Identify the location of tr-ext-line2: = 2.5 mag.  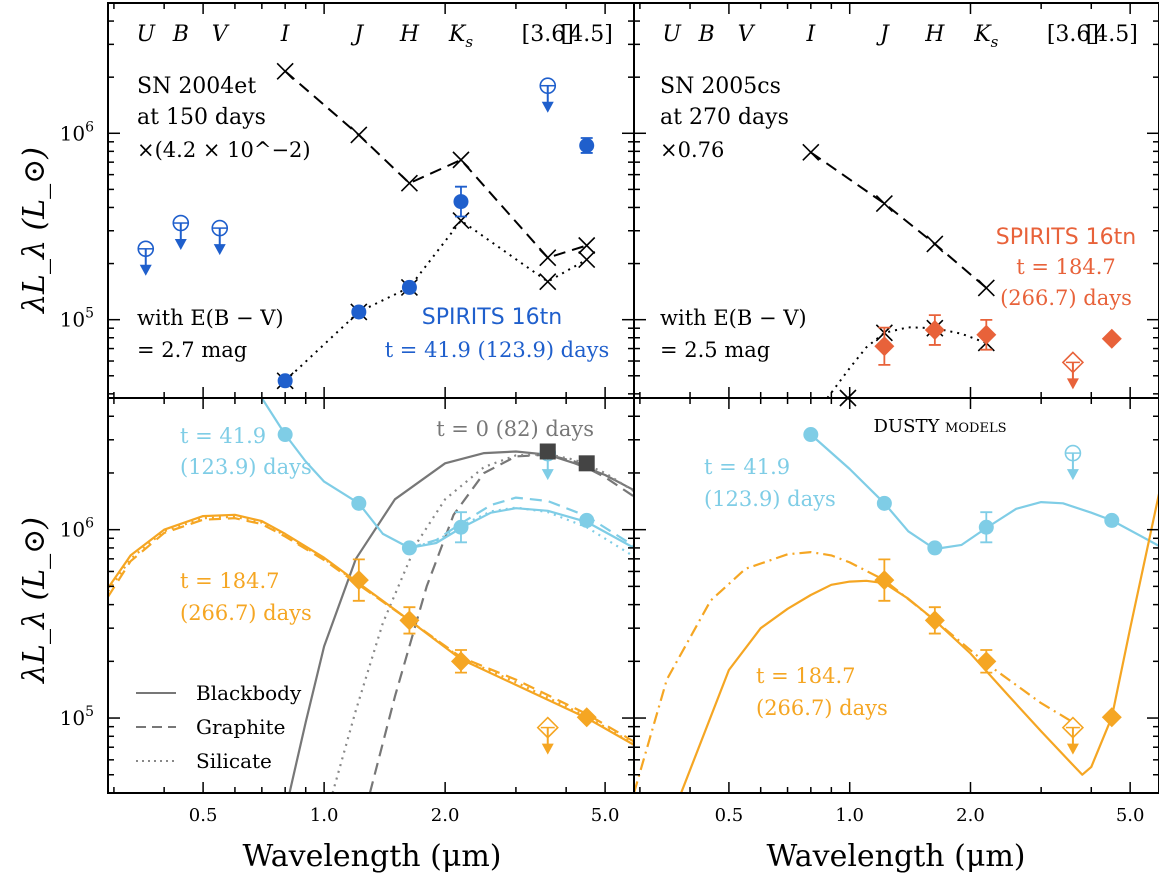
(715, 350).